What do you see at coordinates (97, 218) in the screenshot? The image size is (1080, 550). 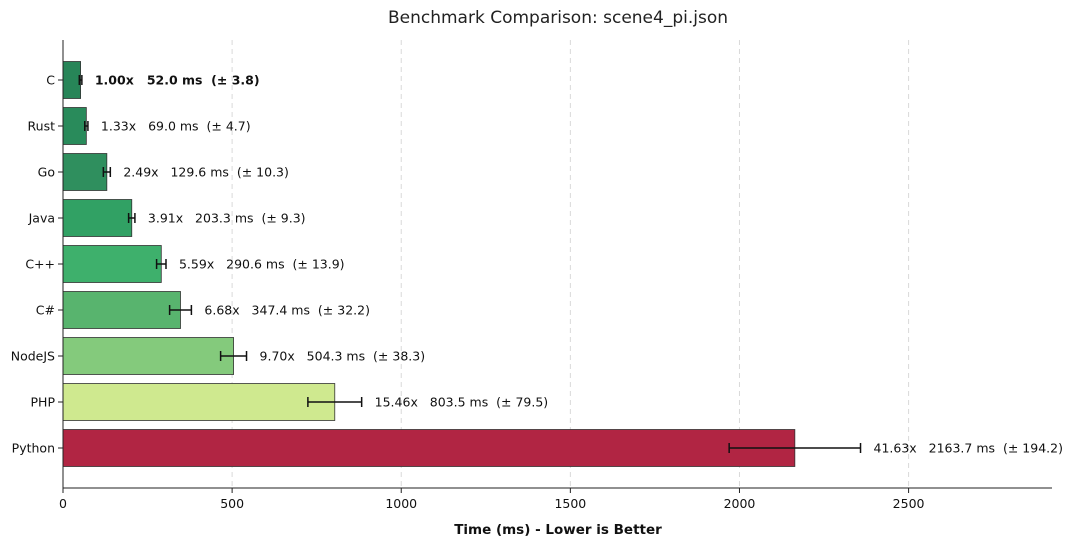 I see `bar-java` at bounding box center [97, 218].